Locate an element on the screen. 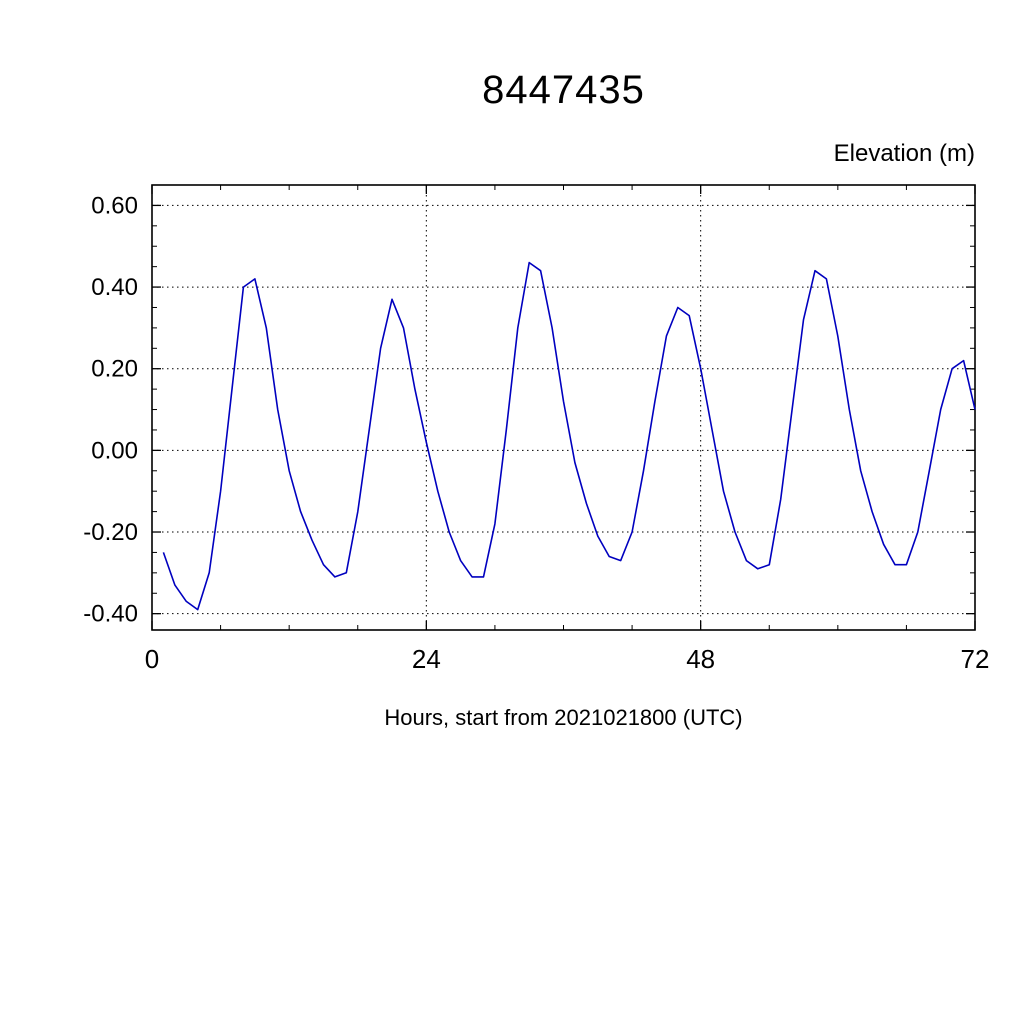 The width and height of the screenshot is (1024, 1024). chart-title: 8447435 is located at coordinates (563, 90).